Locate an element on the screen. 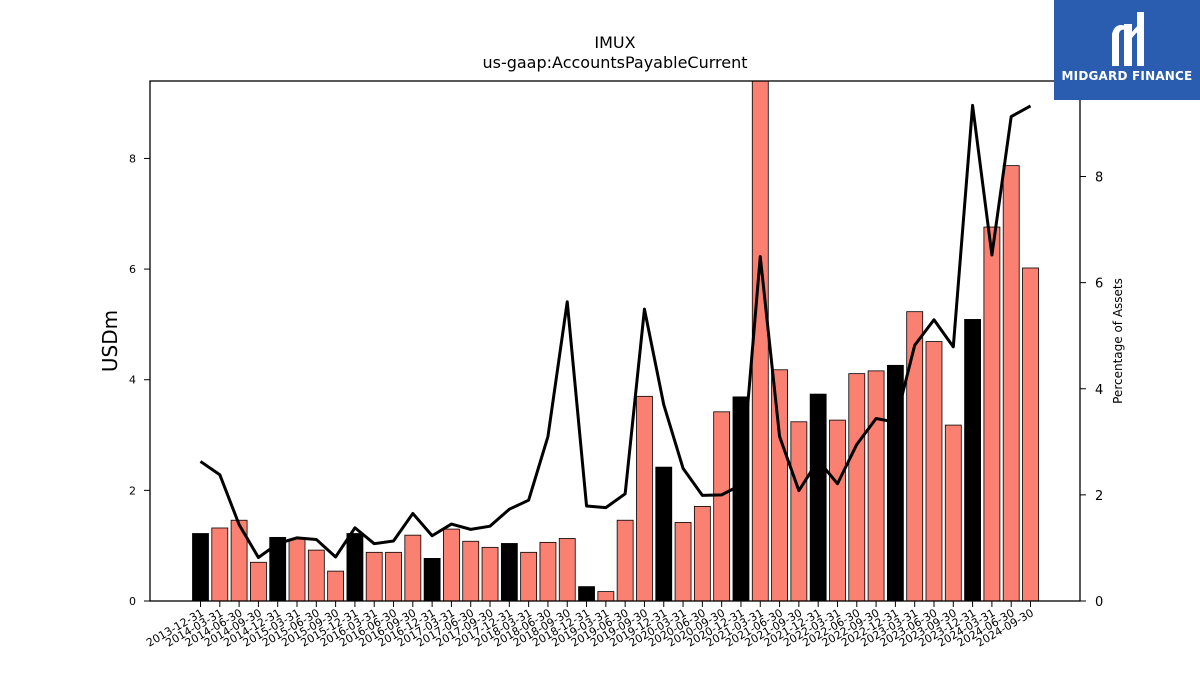 Image resolution: width=1200 pixels, height=675 pixels. y-tick-label: 8 is located at coordinates (132, 158).